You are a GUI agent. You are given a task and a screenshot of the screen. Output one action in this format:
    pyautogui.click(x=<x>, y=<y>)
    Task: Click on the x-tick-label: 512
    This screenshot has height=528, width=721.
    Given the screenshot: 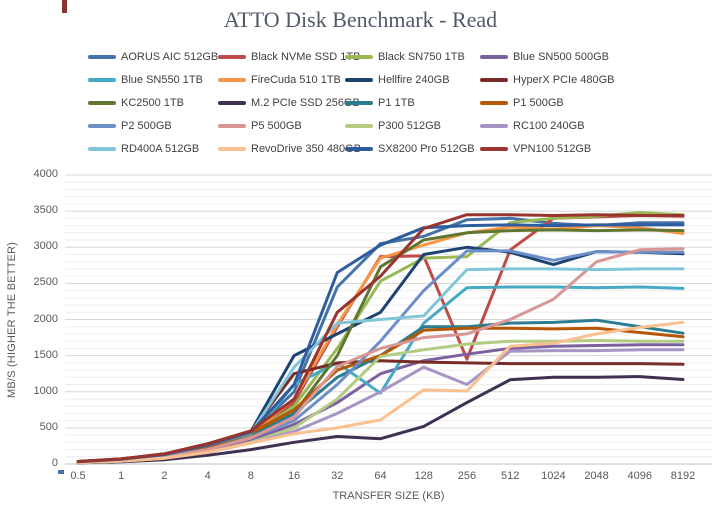 What is the action you would take?
    pyautogui.click(x=510, y=476)
    